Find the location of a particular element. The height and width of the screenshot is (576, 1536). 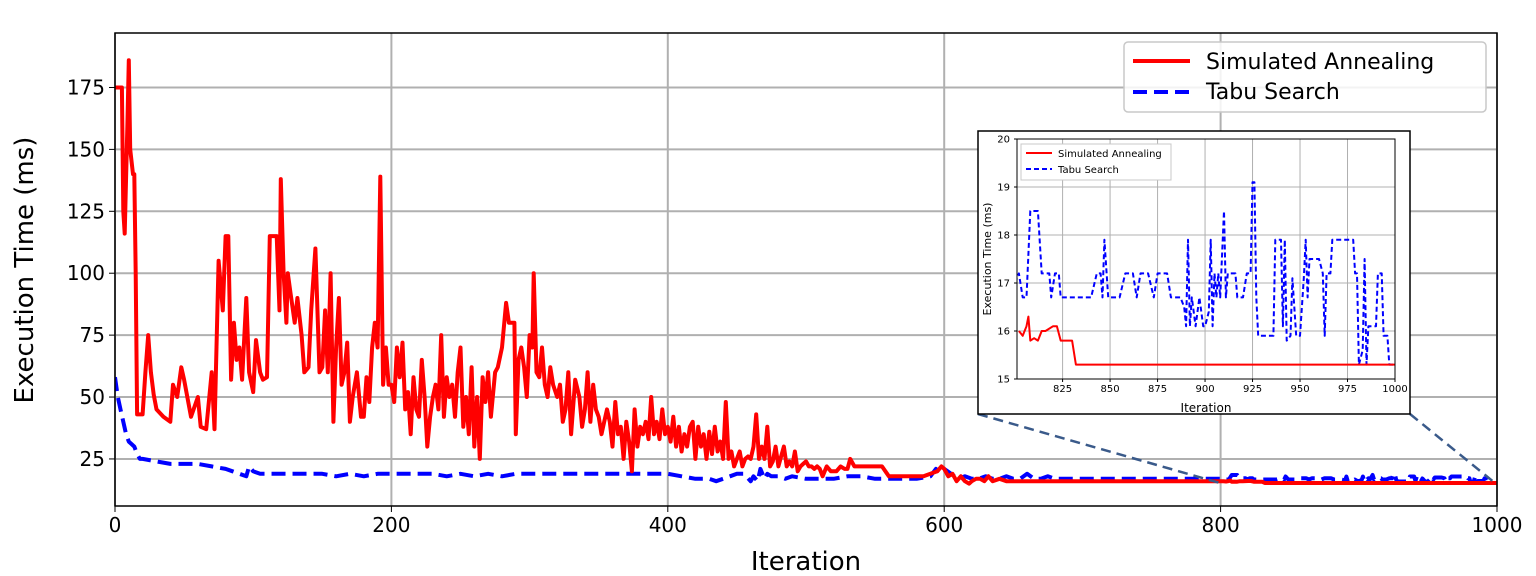

main-y-tick-label: 100 is located at coordinates (86, 273).